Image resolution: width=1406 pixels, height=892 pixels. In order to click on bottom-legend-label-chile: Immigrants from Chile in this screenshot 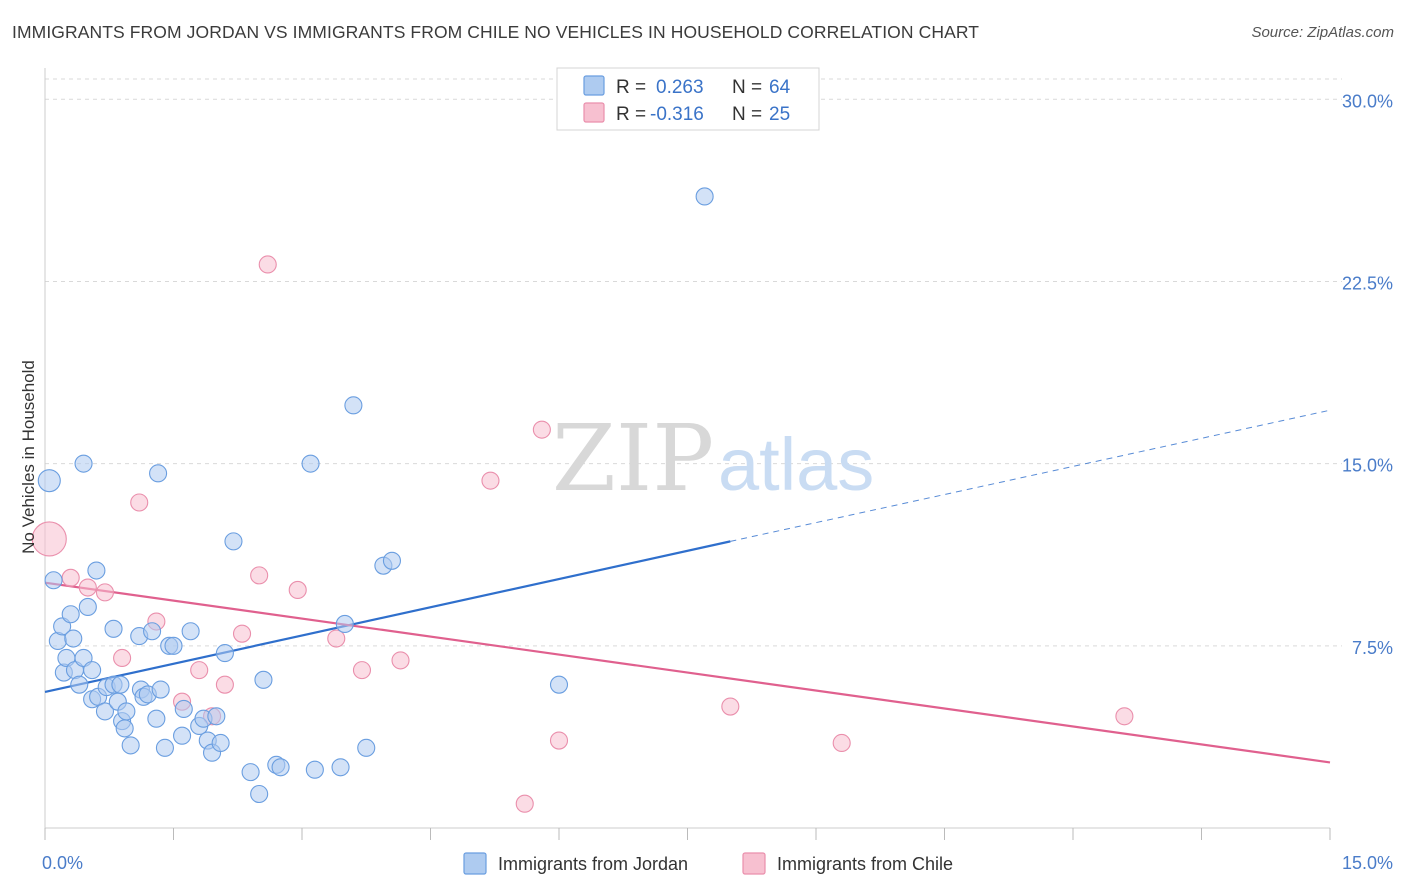, I will do `click(865, 864)`.